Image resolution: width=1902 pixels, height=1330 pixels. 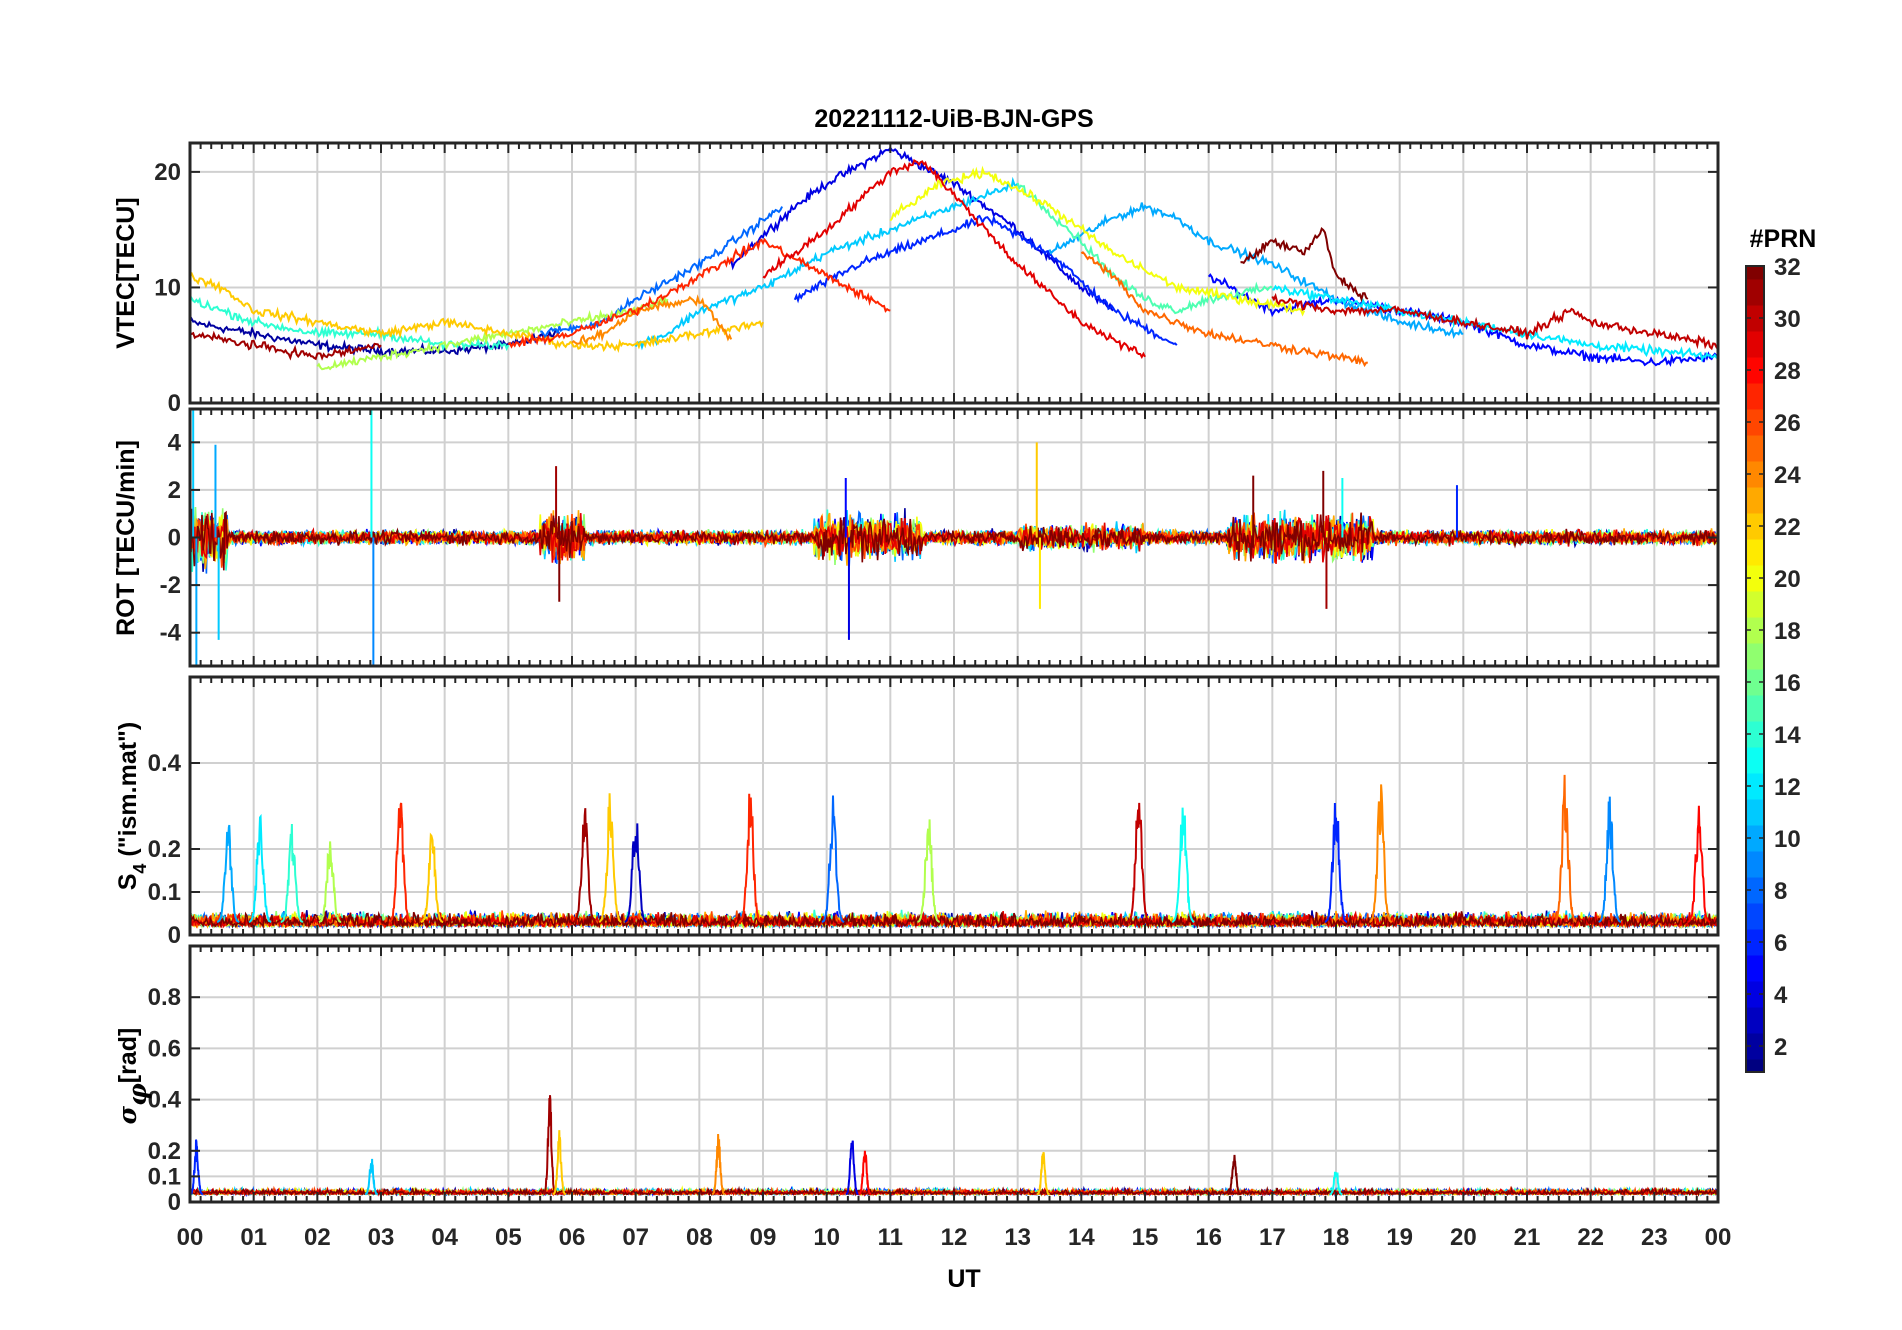 What do you see at coordinates (1787, 527) in the screenshot?
I see `colorbar-tick-label: 22` at bounding box center [1787, 527].